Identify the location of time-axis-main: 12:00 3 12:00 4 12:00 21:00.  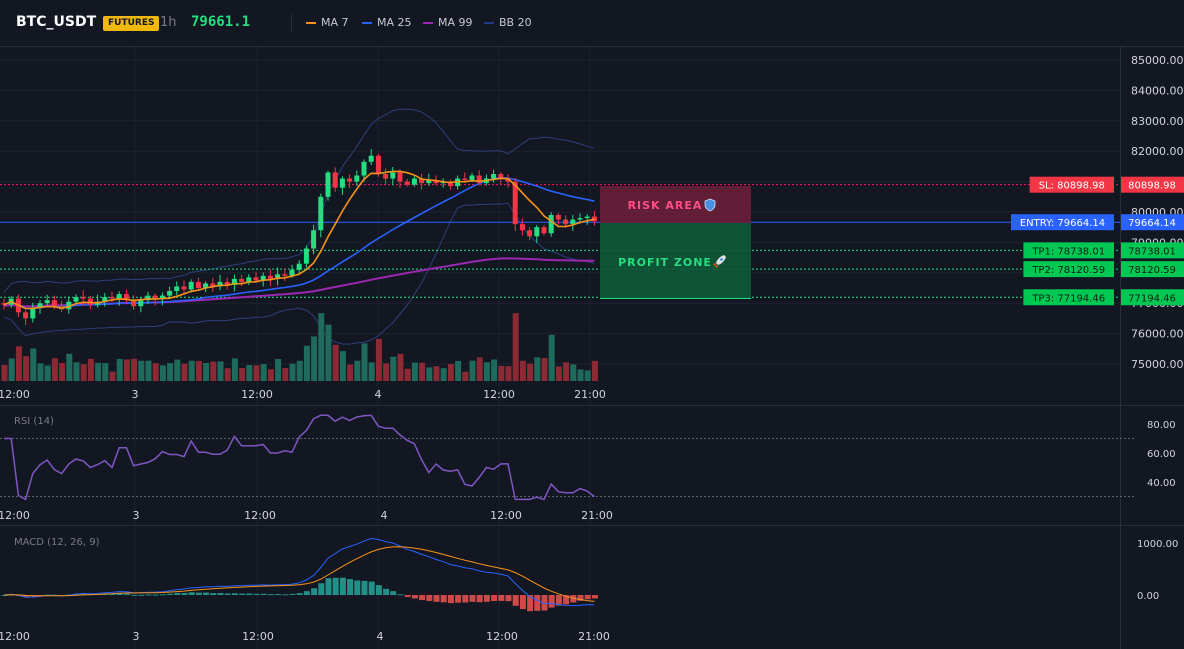
(303, 394).